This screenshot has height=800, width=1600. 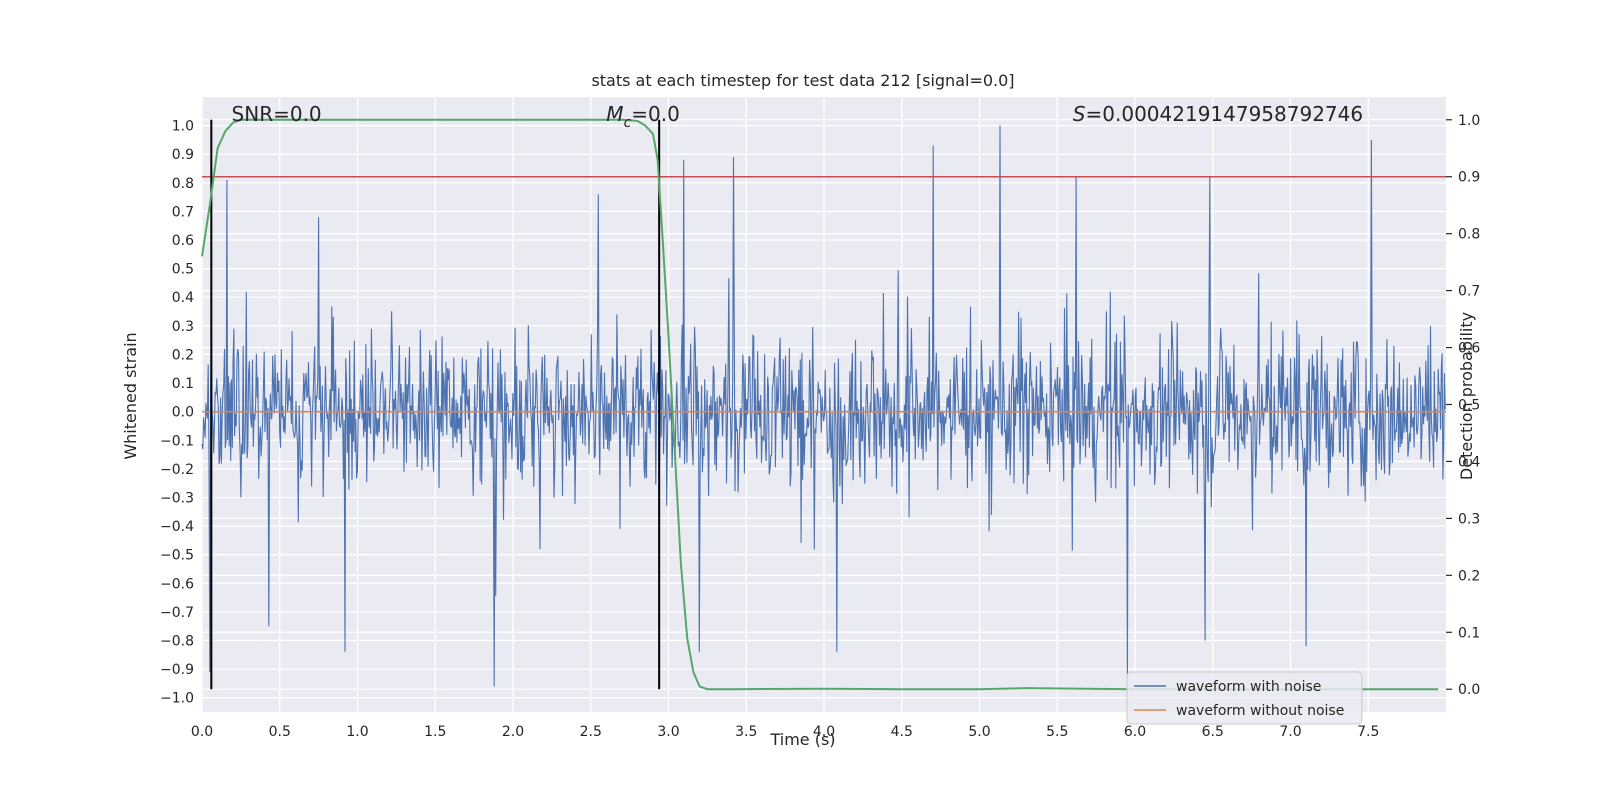 What do you see at coordinates (643, 116) in the screenshot?
I see `annotation-chirp-mass: Mc=0.0` at bounding box center [643, 116].